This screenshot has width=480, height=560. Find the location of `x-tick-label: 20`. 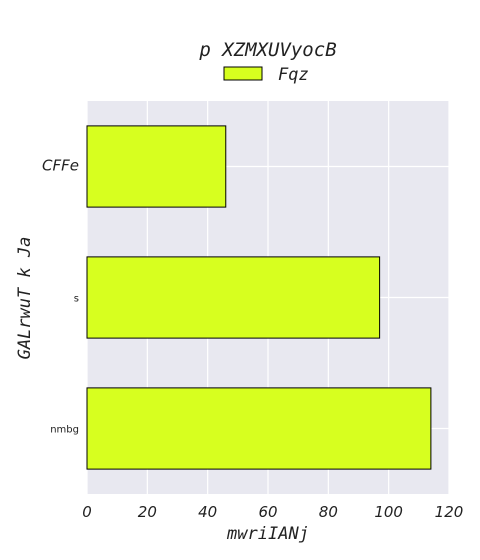

x-tick-label: 20 is located at coordinates (147, 512).